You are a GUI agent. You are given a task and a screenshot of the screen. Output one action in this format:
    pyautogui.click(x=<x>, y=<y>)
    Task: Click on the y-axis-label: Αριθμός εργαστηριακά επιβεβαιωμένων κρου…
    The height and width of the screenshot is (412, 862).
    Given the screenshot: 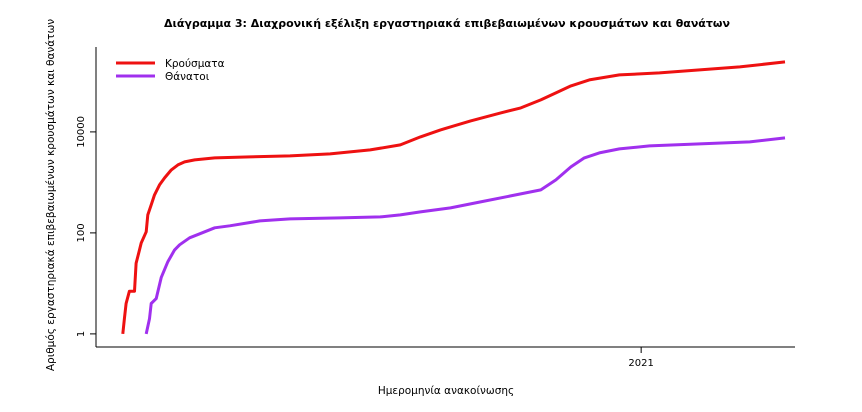 What is the action you would take?
    pyautogui.click(x=51, y=195)
    